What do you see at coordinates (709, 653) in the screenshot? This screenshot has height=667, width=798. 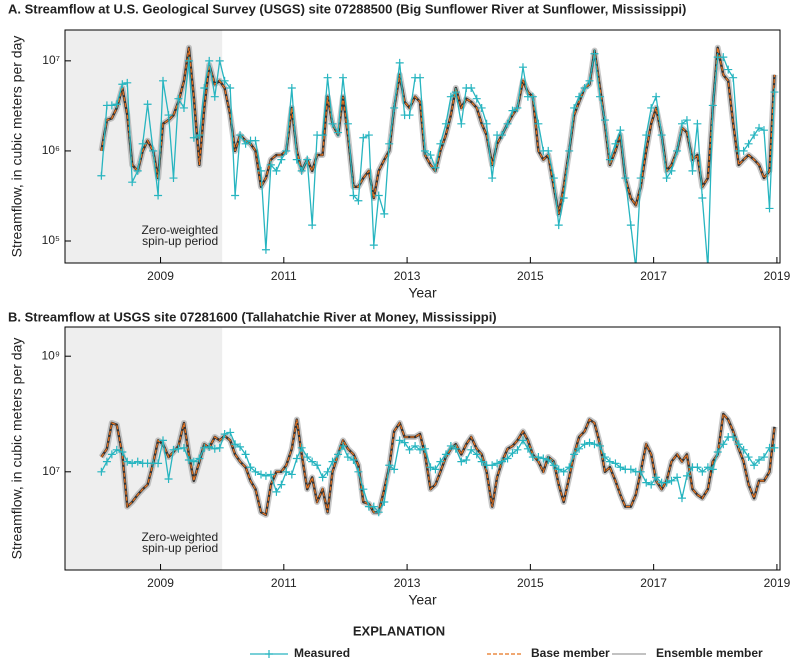 I see `legend-label: Ensemble member` at bounding box center [709, 653].